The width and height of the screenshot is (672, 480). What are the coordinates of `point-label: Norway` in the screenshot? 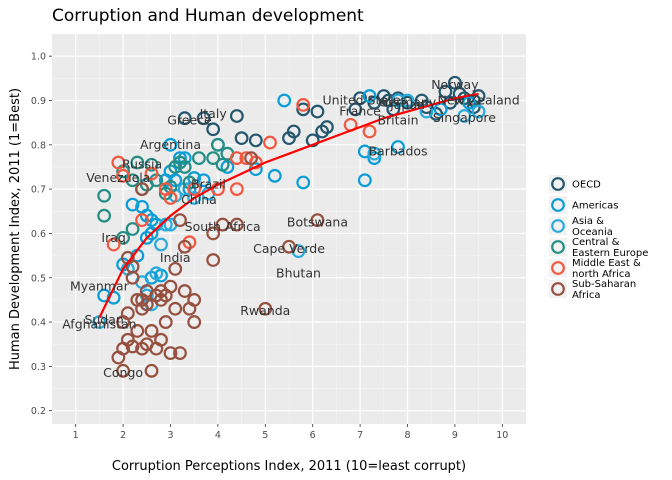 It's located at (455, 84).